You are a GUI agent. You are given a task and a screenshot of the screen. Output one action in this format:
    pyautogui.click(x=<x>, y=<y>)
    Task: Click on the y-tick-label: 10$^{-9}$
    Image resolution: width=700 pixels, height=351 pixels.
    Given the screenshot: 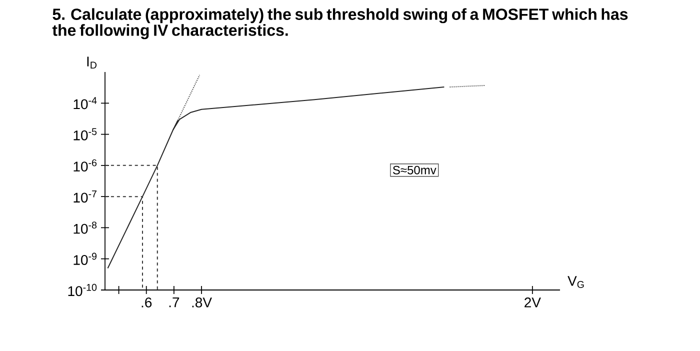 What is the action you would take?
    pyautogui.click(x=85, y=258)
    